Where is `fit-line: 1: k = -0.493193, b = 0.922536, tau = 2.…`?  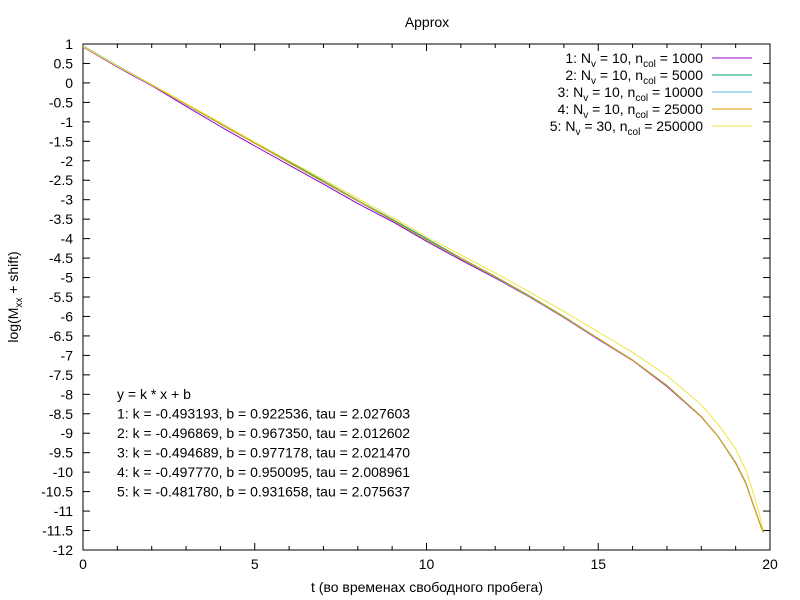
fit-line: 1: k = -0.493193, b = 0.922536, tau = 2.… is located at coordinates (263, 414).